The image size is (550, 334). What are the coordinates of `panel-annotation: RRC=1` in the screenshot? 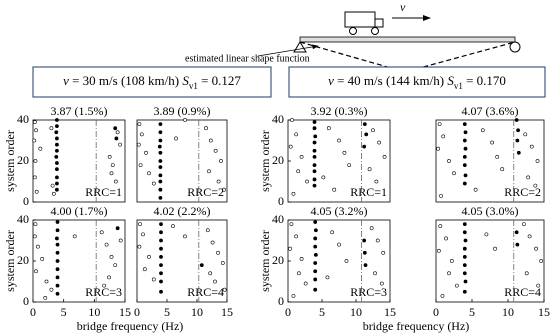 It's located at (103, 192).